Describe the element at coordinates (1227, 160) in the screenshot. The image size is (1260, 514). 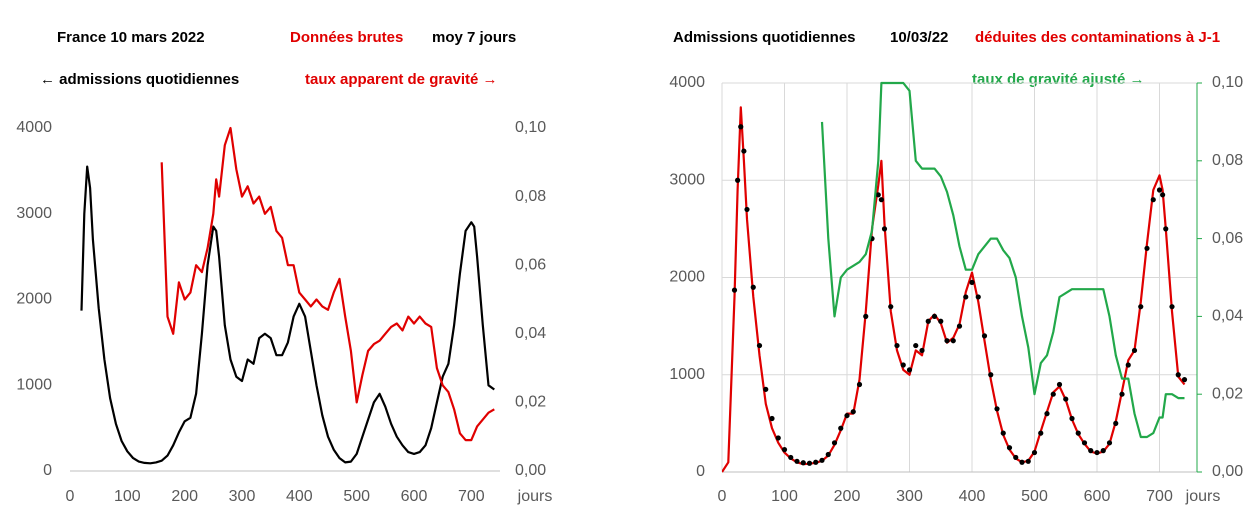
I see `y2-tick-label: 0,08` at that location.